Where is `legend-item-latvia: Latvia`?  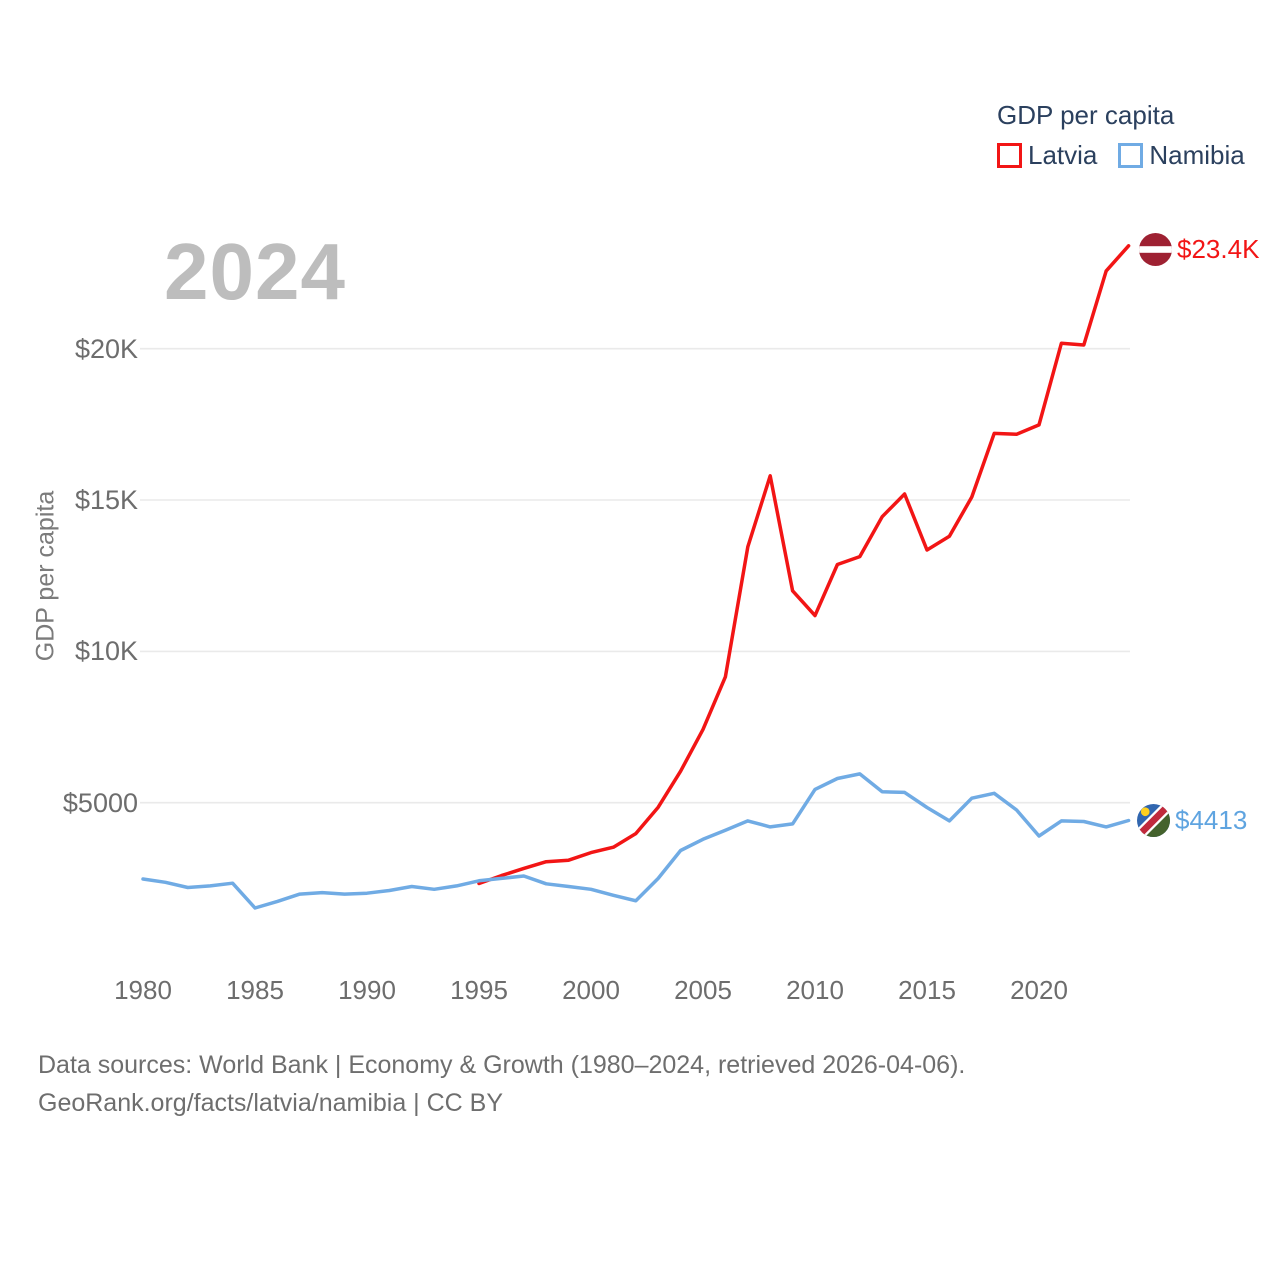
legend-item-latvia: Latvia is located at coordinates (1047, 155).